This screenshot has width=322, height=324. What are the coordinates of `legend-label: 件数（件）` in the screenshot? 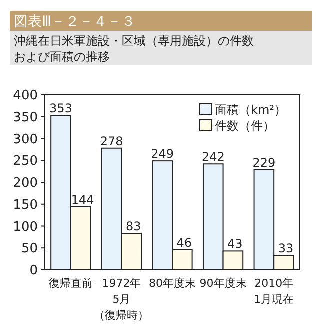 It's located at (245, 126).